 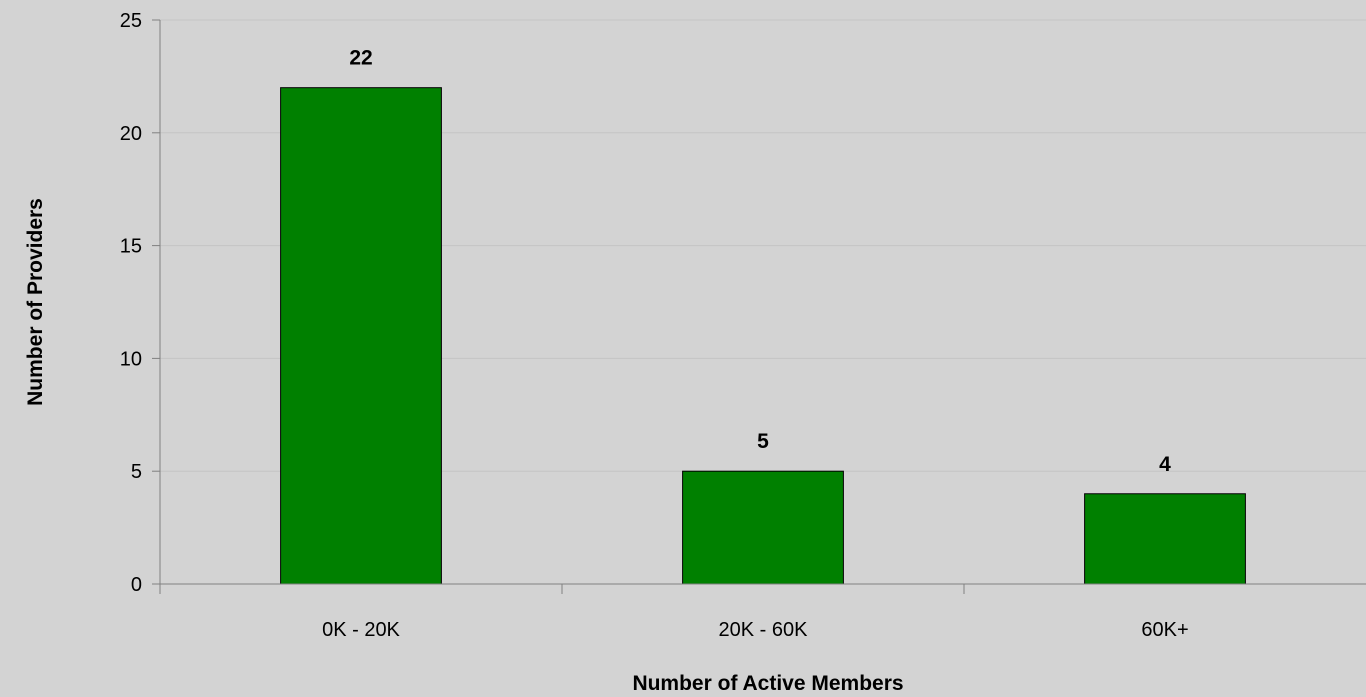 What do you see at coordinates (674, 612) in the screenshot?
I see `x-axis-ticks: 0K - 20K 20K - 60K 60K+` at bounding box center [674, 612].